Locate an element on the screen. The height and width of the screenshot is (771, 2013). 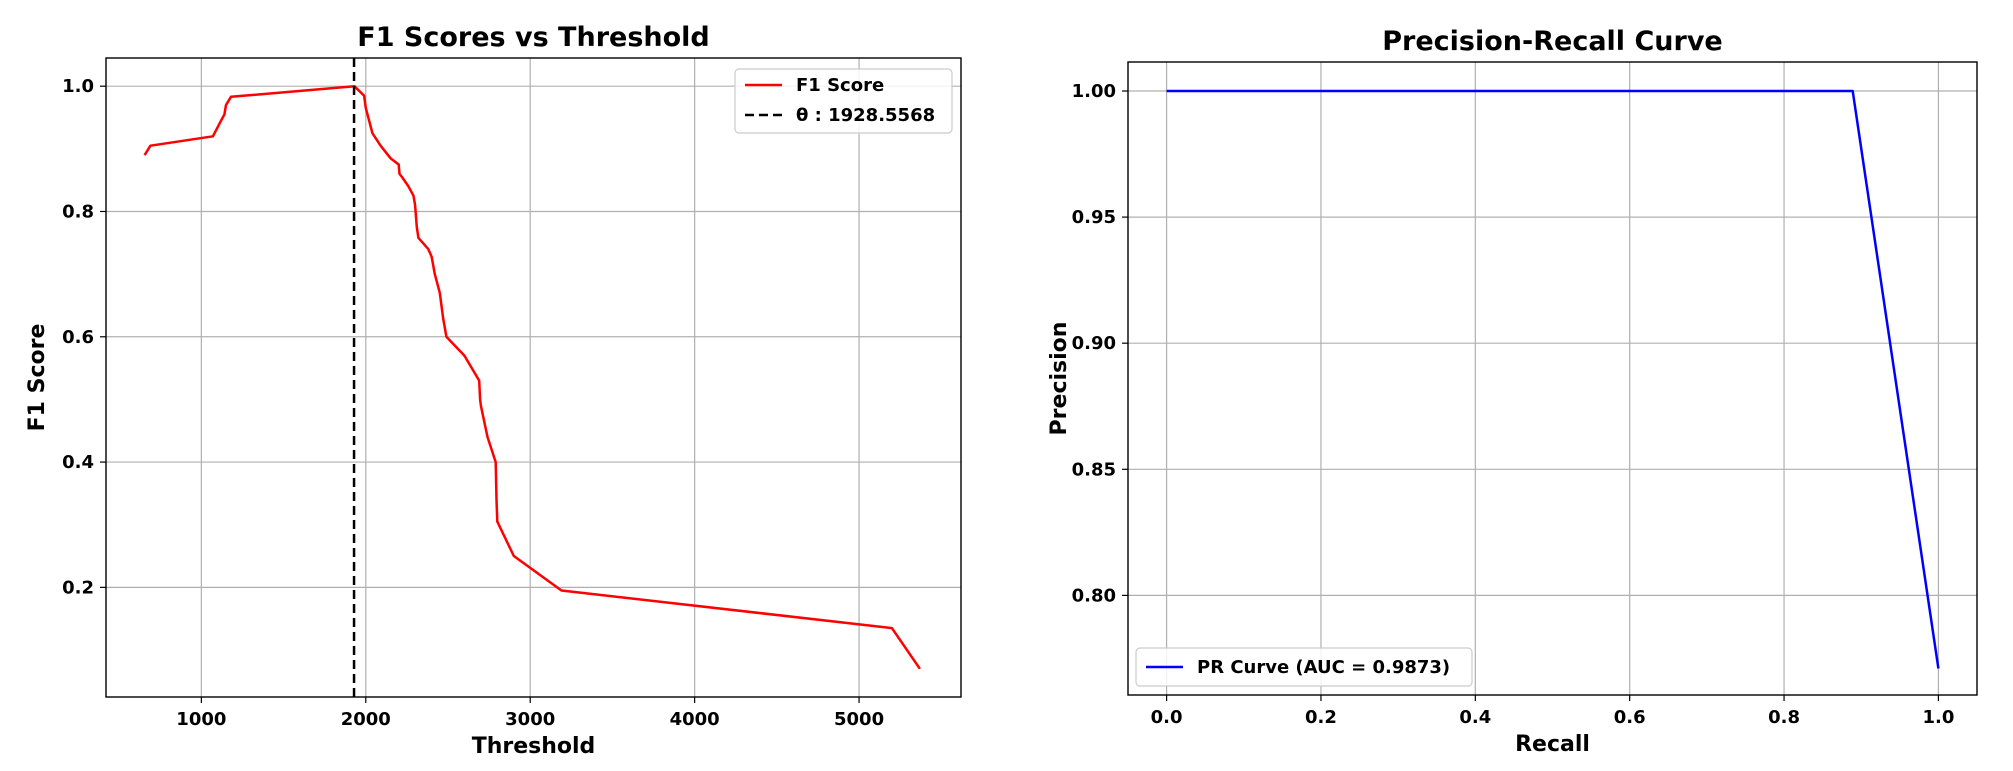
f1-chart-x-ticks: 1000 2000 3000 4000 5000 is located at coordinates (530, 713).